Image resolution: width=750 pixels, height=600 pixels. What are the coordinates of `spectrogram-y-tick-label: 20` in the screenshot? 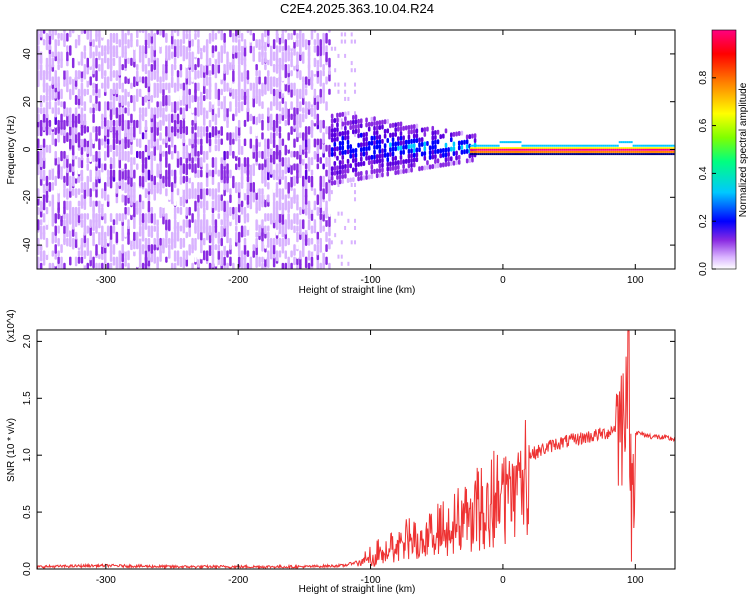 It's located at (27, 102).